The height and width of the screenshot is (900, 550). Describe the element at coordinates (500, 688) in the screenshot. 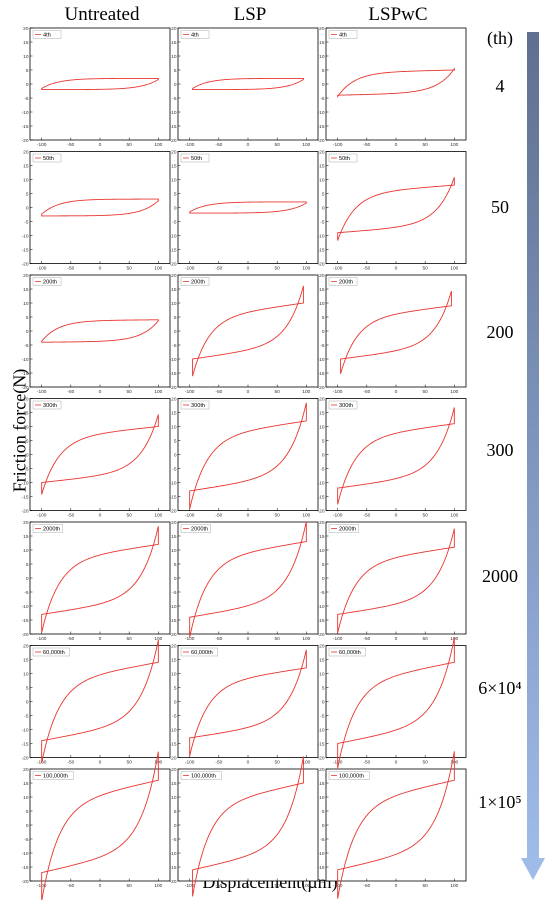

I see `row-label-6e4: 6×10⁴` at that location.